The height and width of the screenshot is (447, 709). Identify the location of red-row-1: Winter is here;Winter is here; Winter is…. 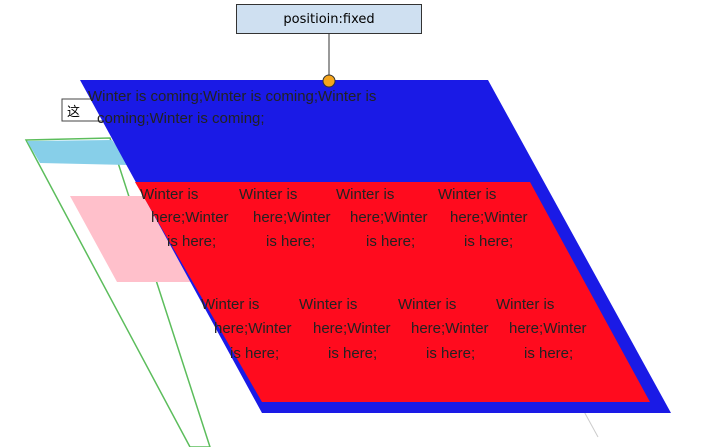
(334, 218).